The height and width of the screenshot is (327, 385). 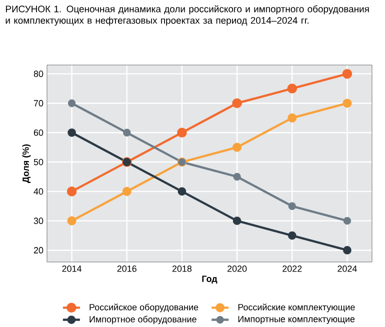 What do you see at coordinates (26, 163) in the screenshot?
I see `y-axis-title: Доля (%)` at bounding box center [26, 163].